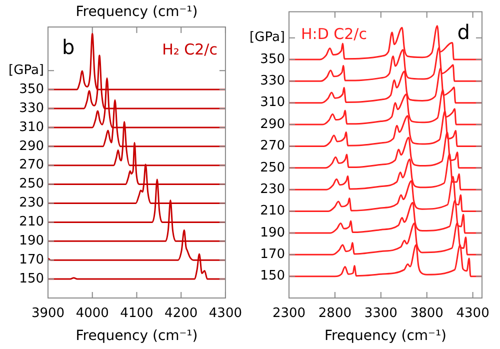 Image resolution: width=500 pixels, height=349 pixels. Describe the element at coordinates (335, 314) in the screenshot. I see `x-tick-label: 2800` at that location.